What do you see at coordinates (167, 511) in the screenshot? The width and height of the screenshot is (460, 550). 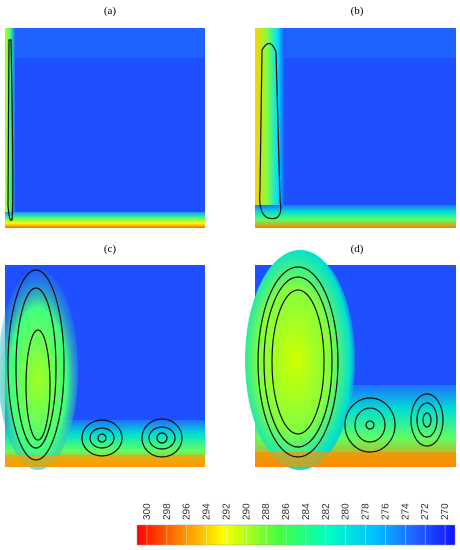 I see `colorbar-tick-label: 298` at bounding box center [167, 511].